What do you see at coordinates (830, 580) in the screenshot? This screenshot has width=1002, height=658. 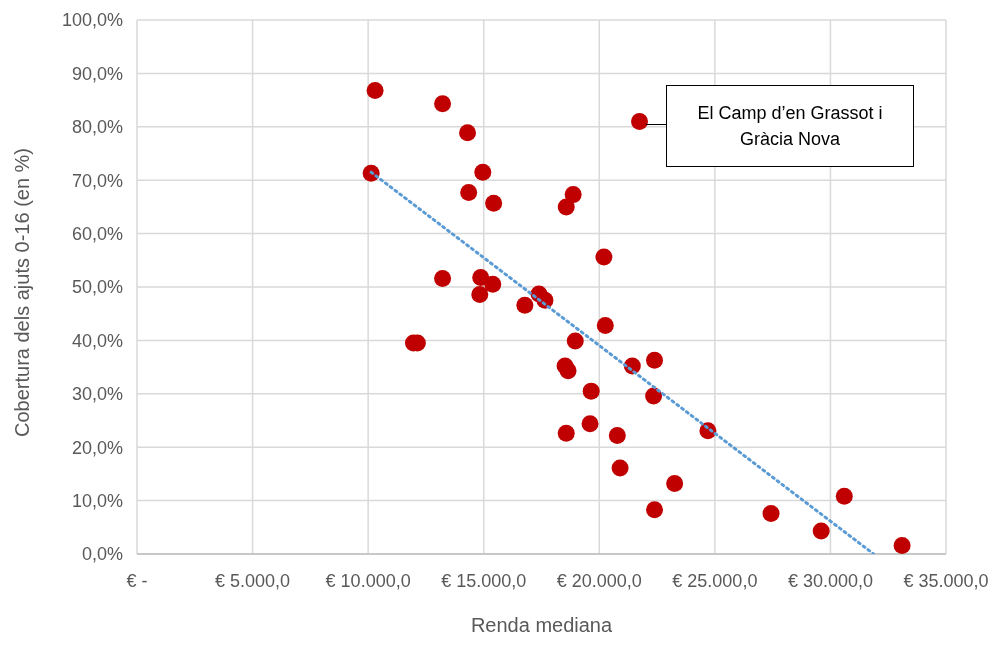 I see `x-tick-label: € 30.000,0` at bounding box center [830, 580].